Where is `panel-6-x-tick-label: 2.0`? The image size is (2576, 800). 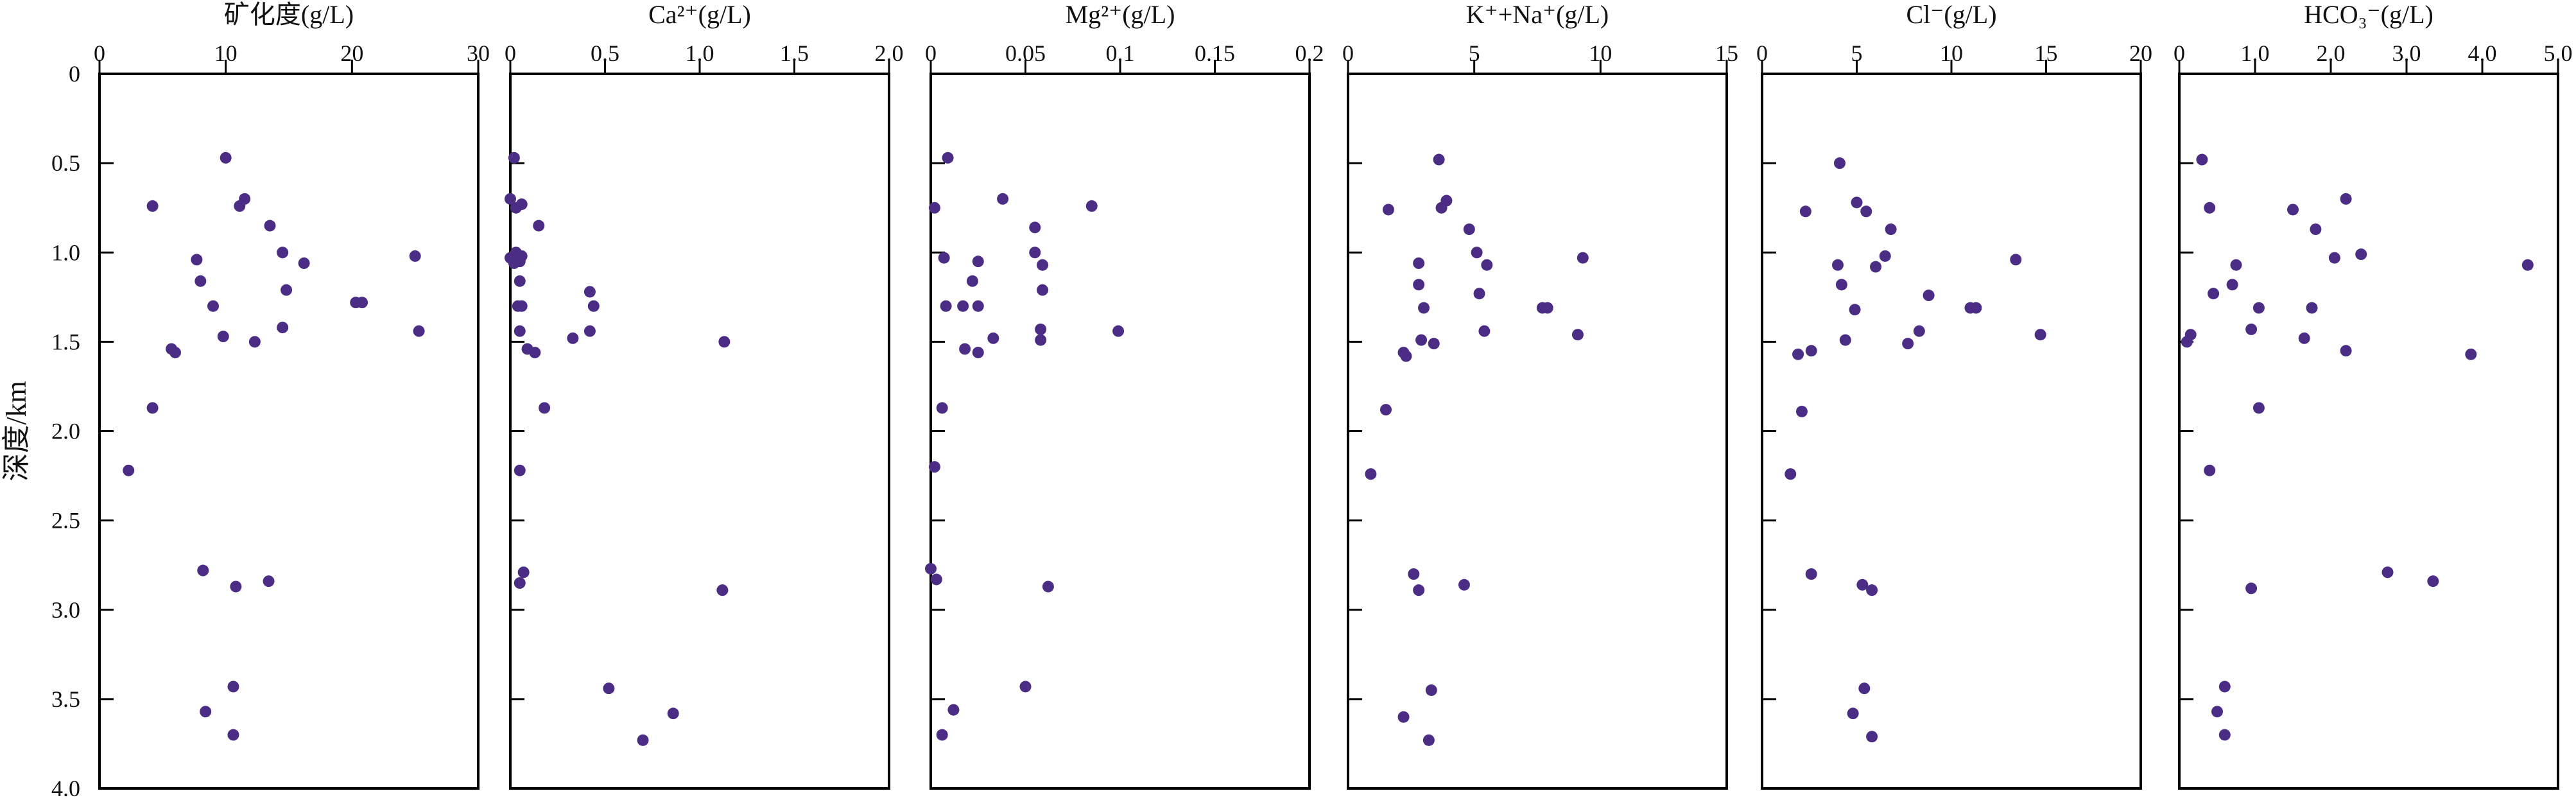 panel-6-x-tick-label: 2.0 is located at coordinates (2332, 53).